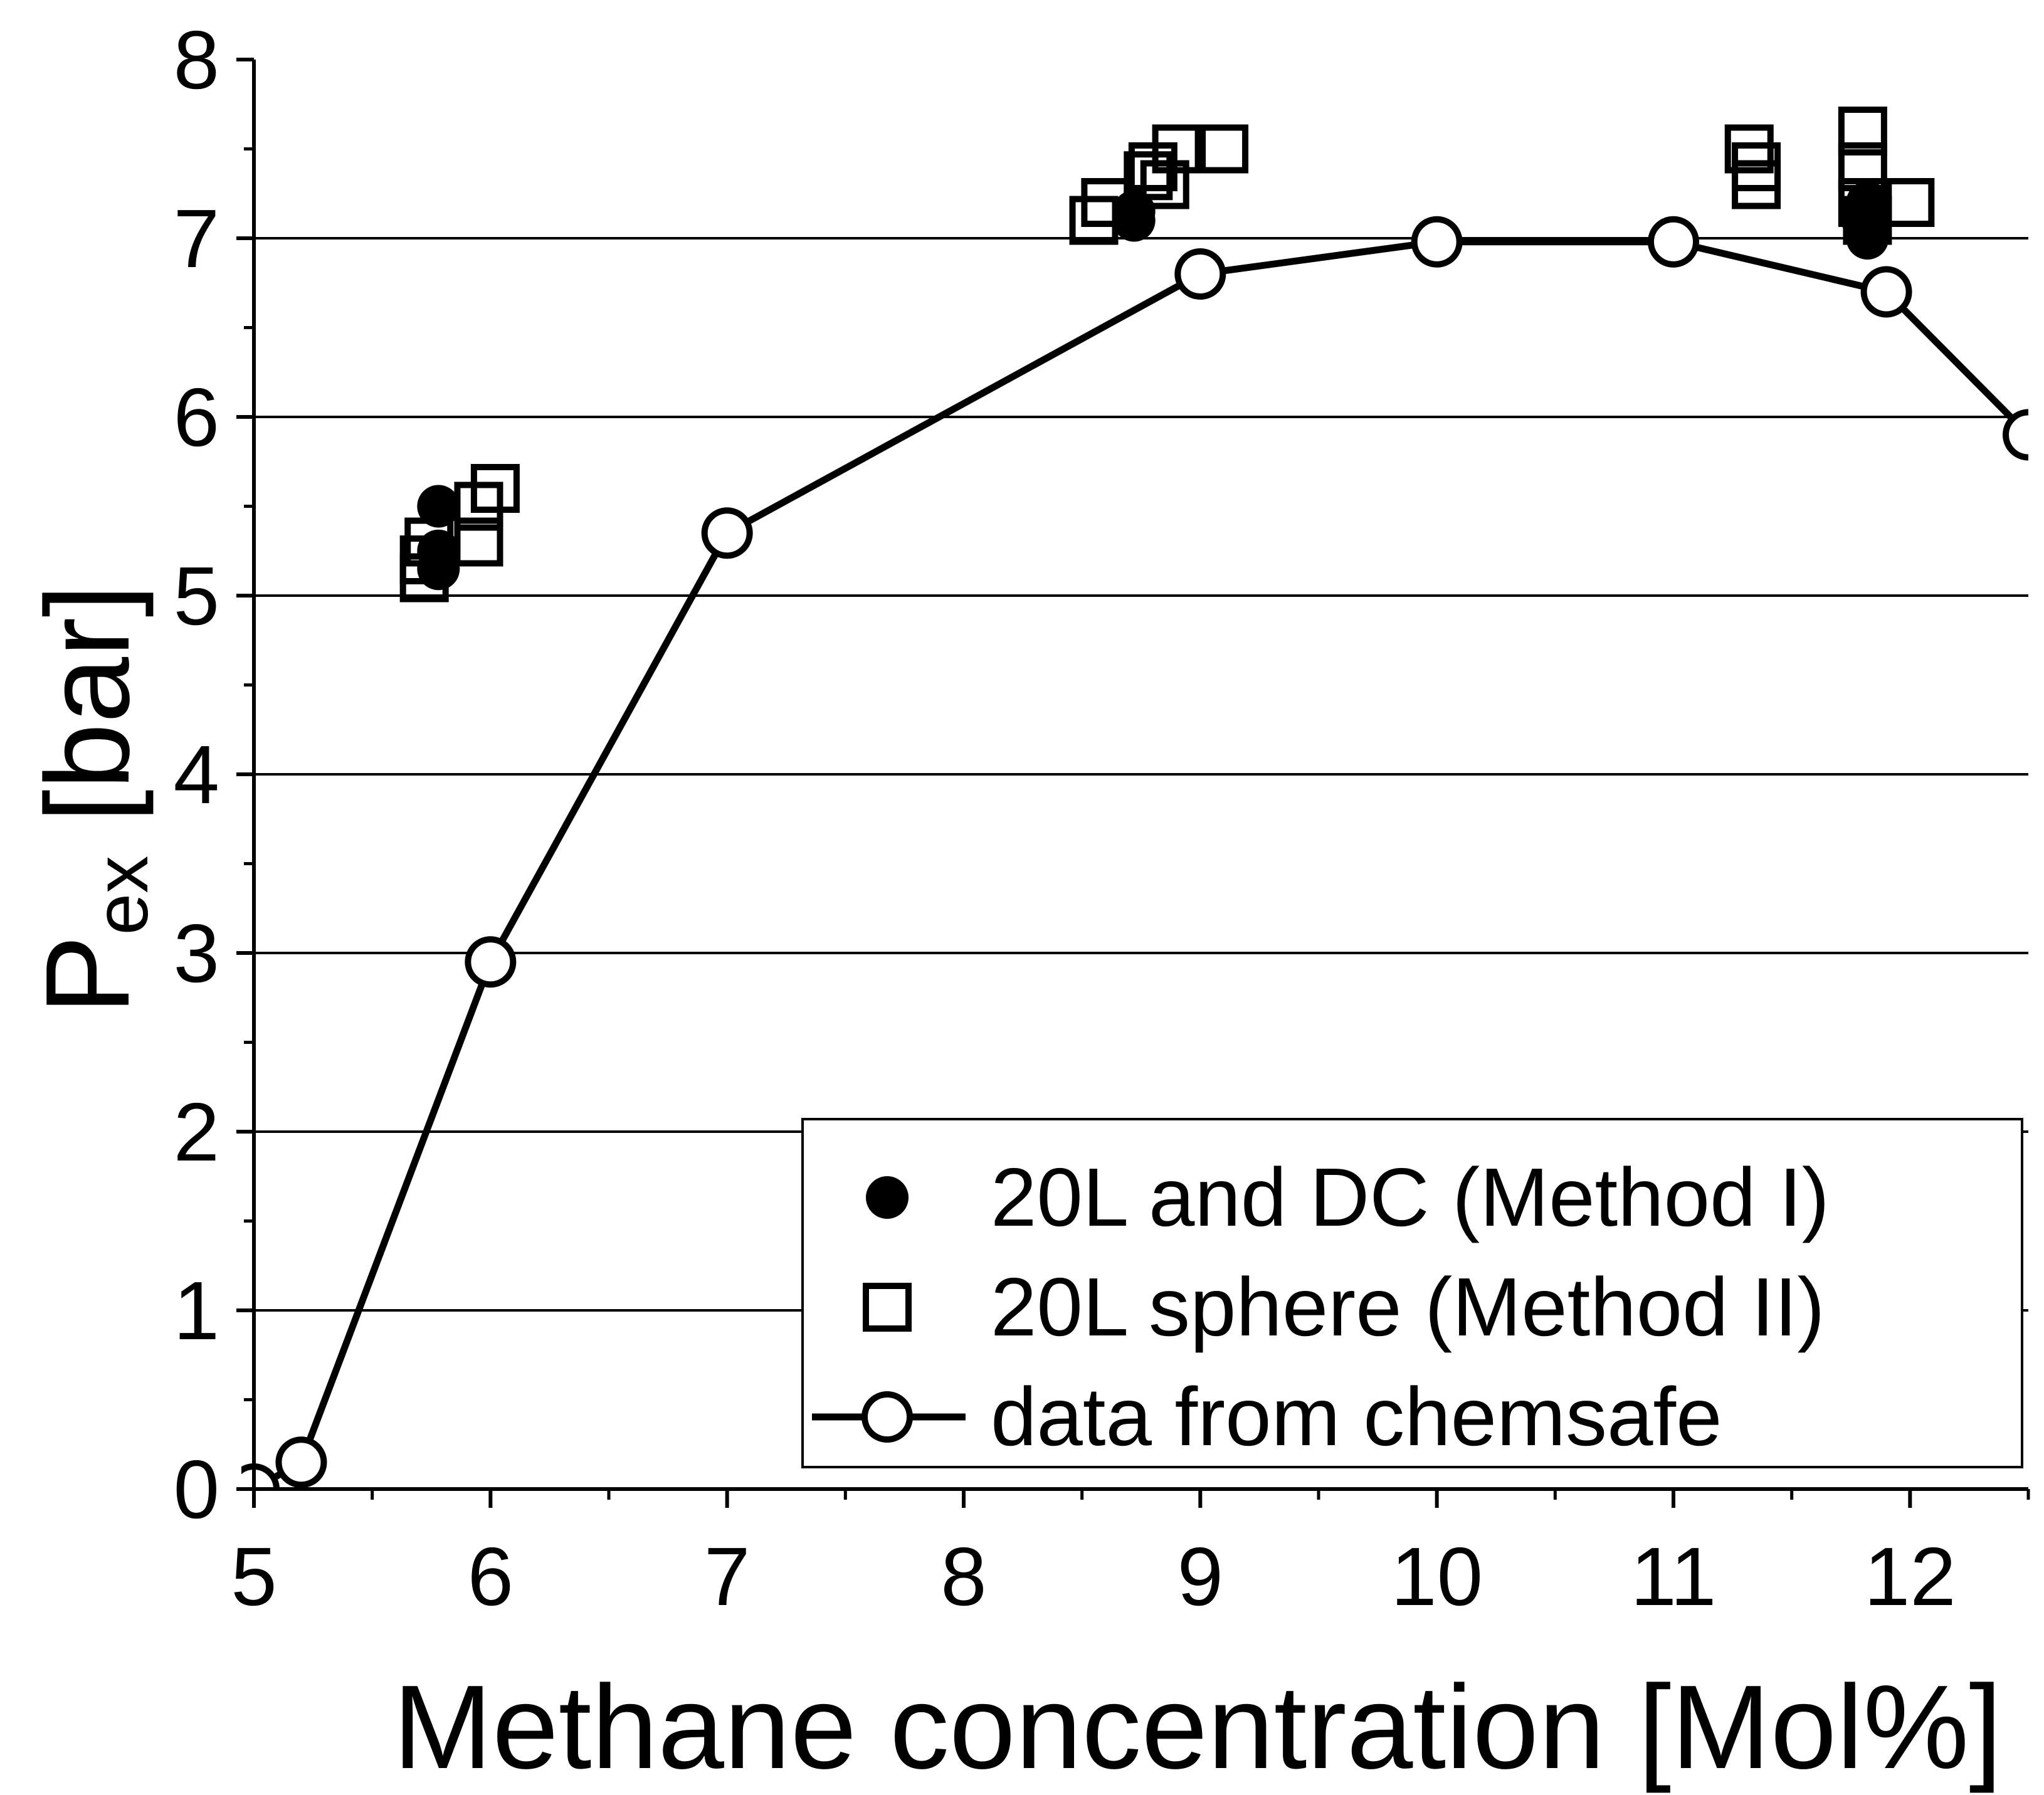 Image resolution: width=2044 pixels, height=1795 pixels. Describe the element at coordinates (727, 1576) in the screenshot. I see `x-tick-label: 7` at that location.